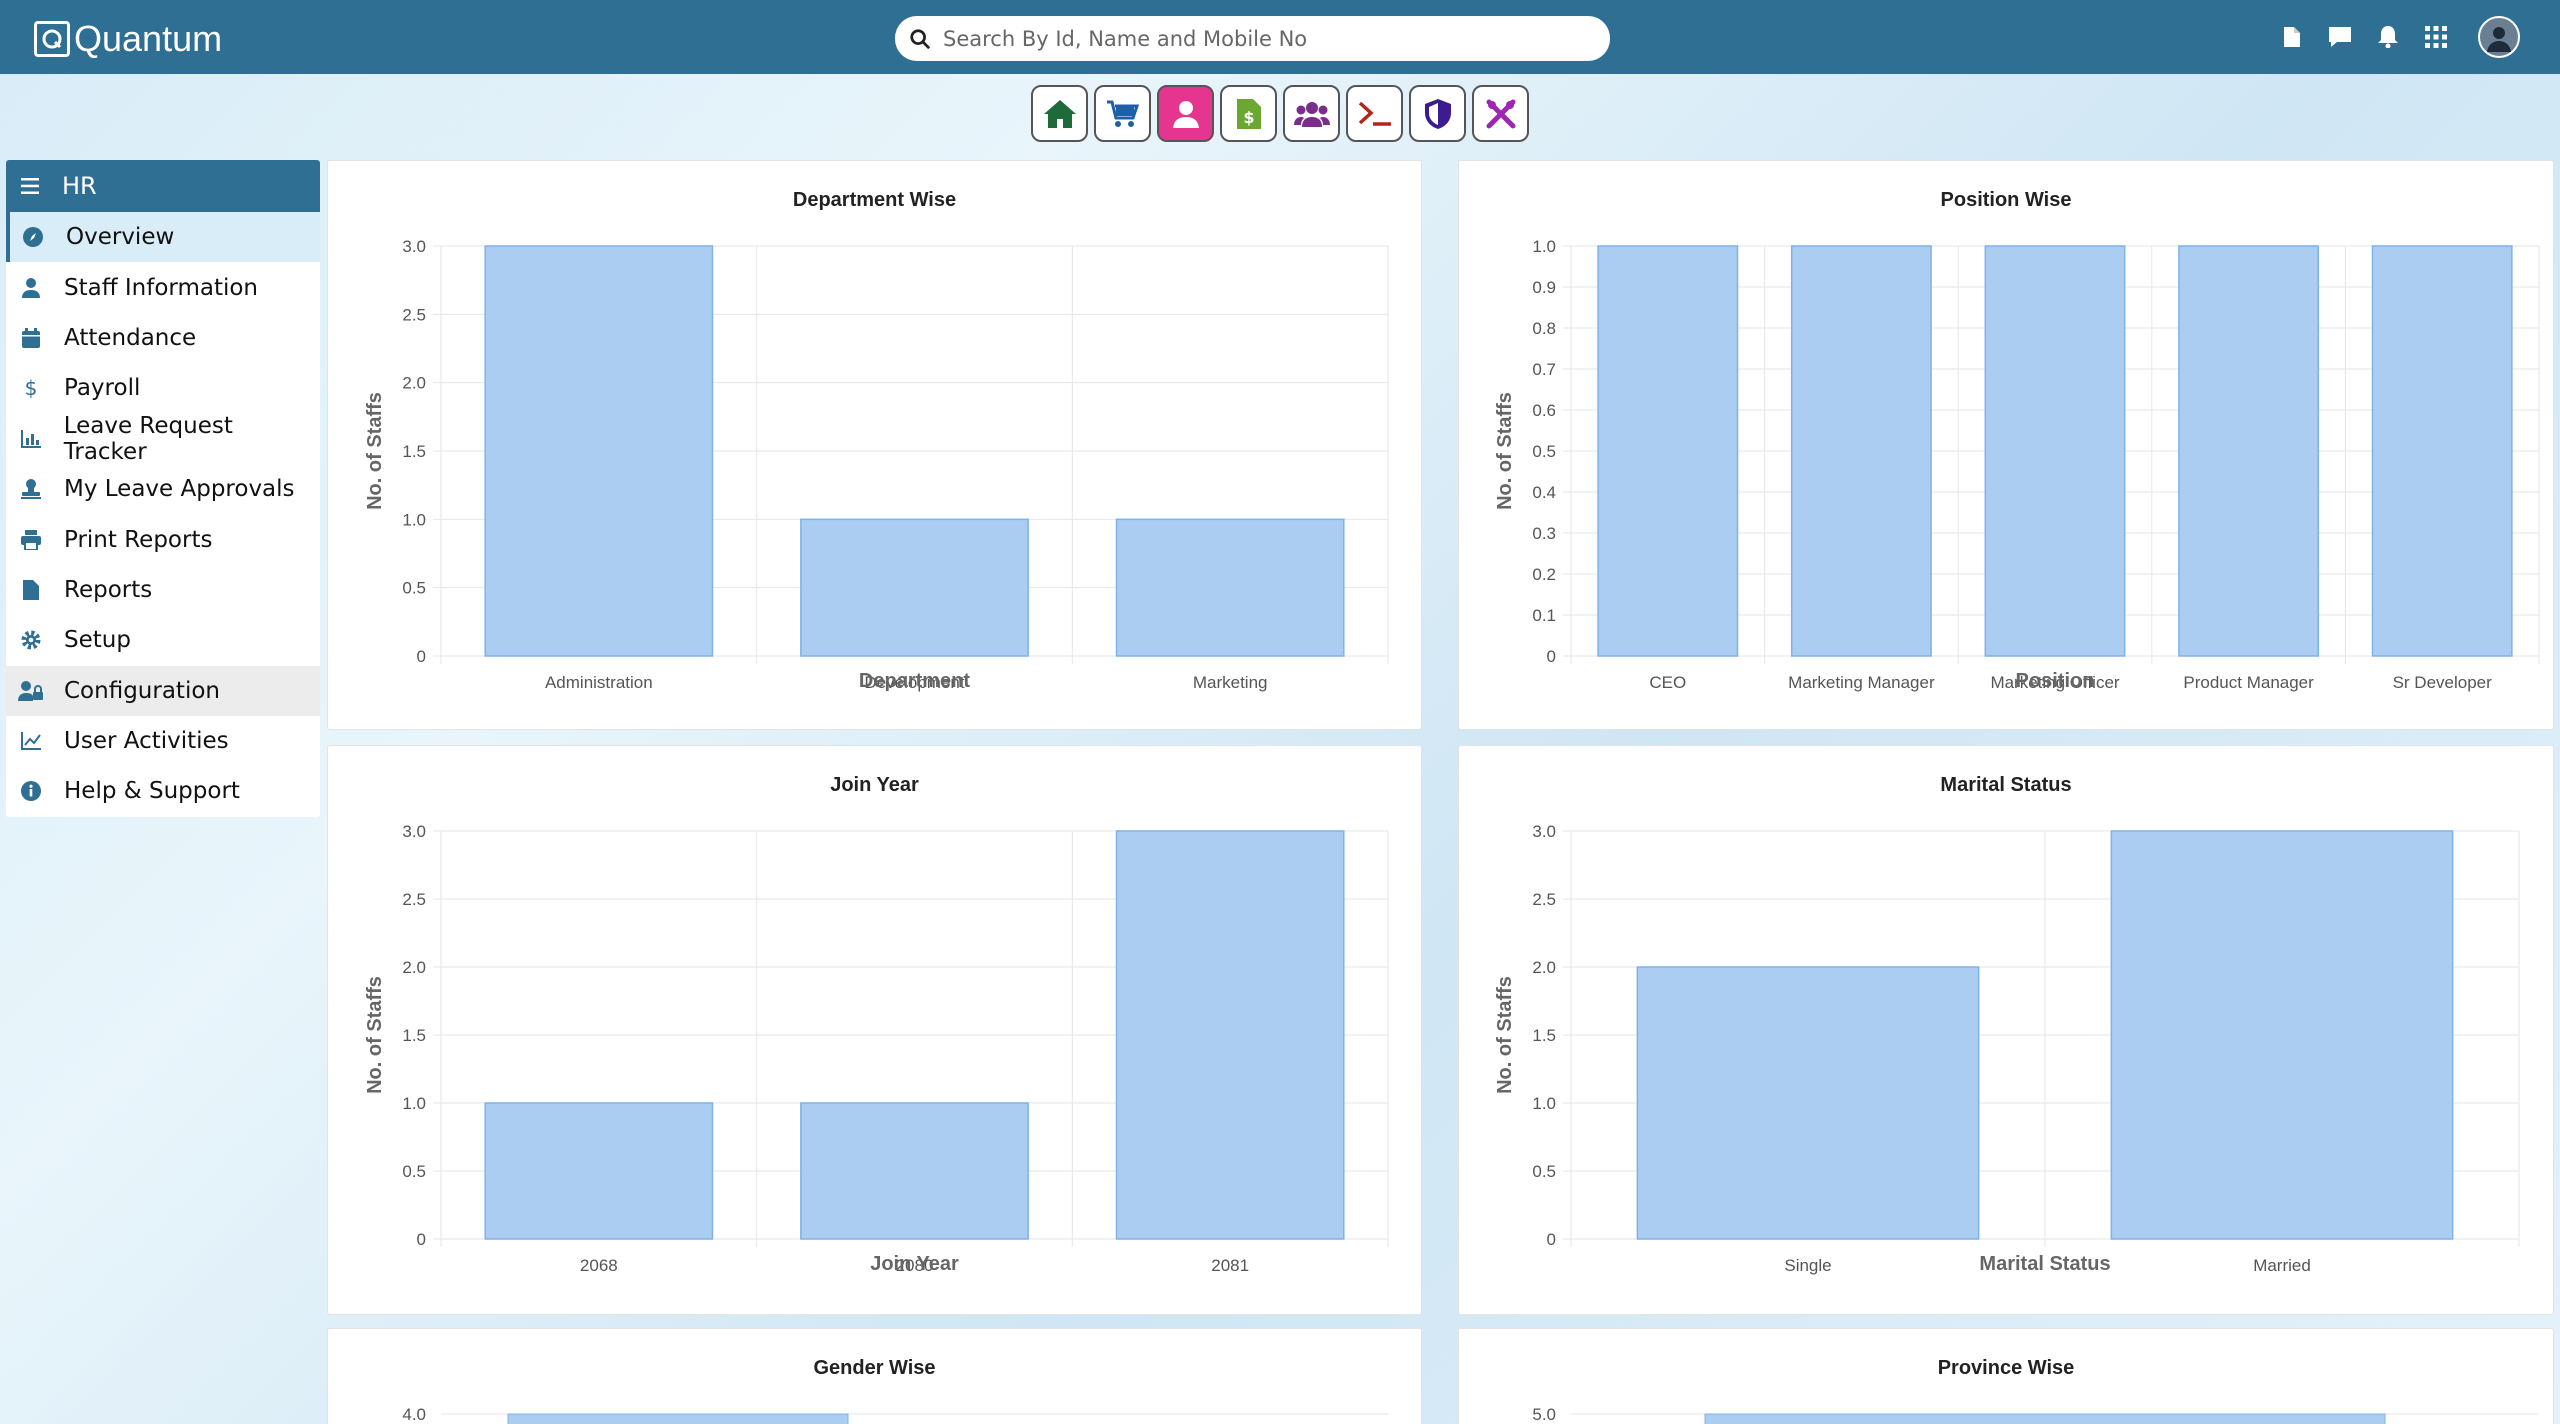 Image resolution: width=2560 pixels, height=1424 pixels. Describe the element at coordinates (1185, 113) in the screenshot. I see `hr-user-icon` at that location.